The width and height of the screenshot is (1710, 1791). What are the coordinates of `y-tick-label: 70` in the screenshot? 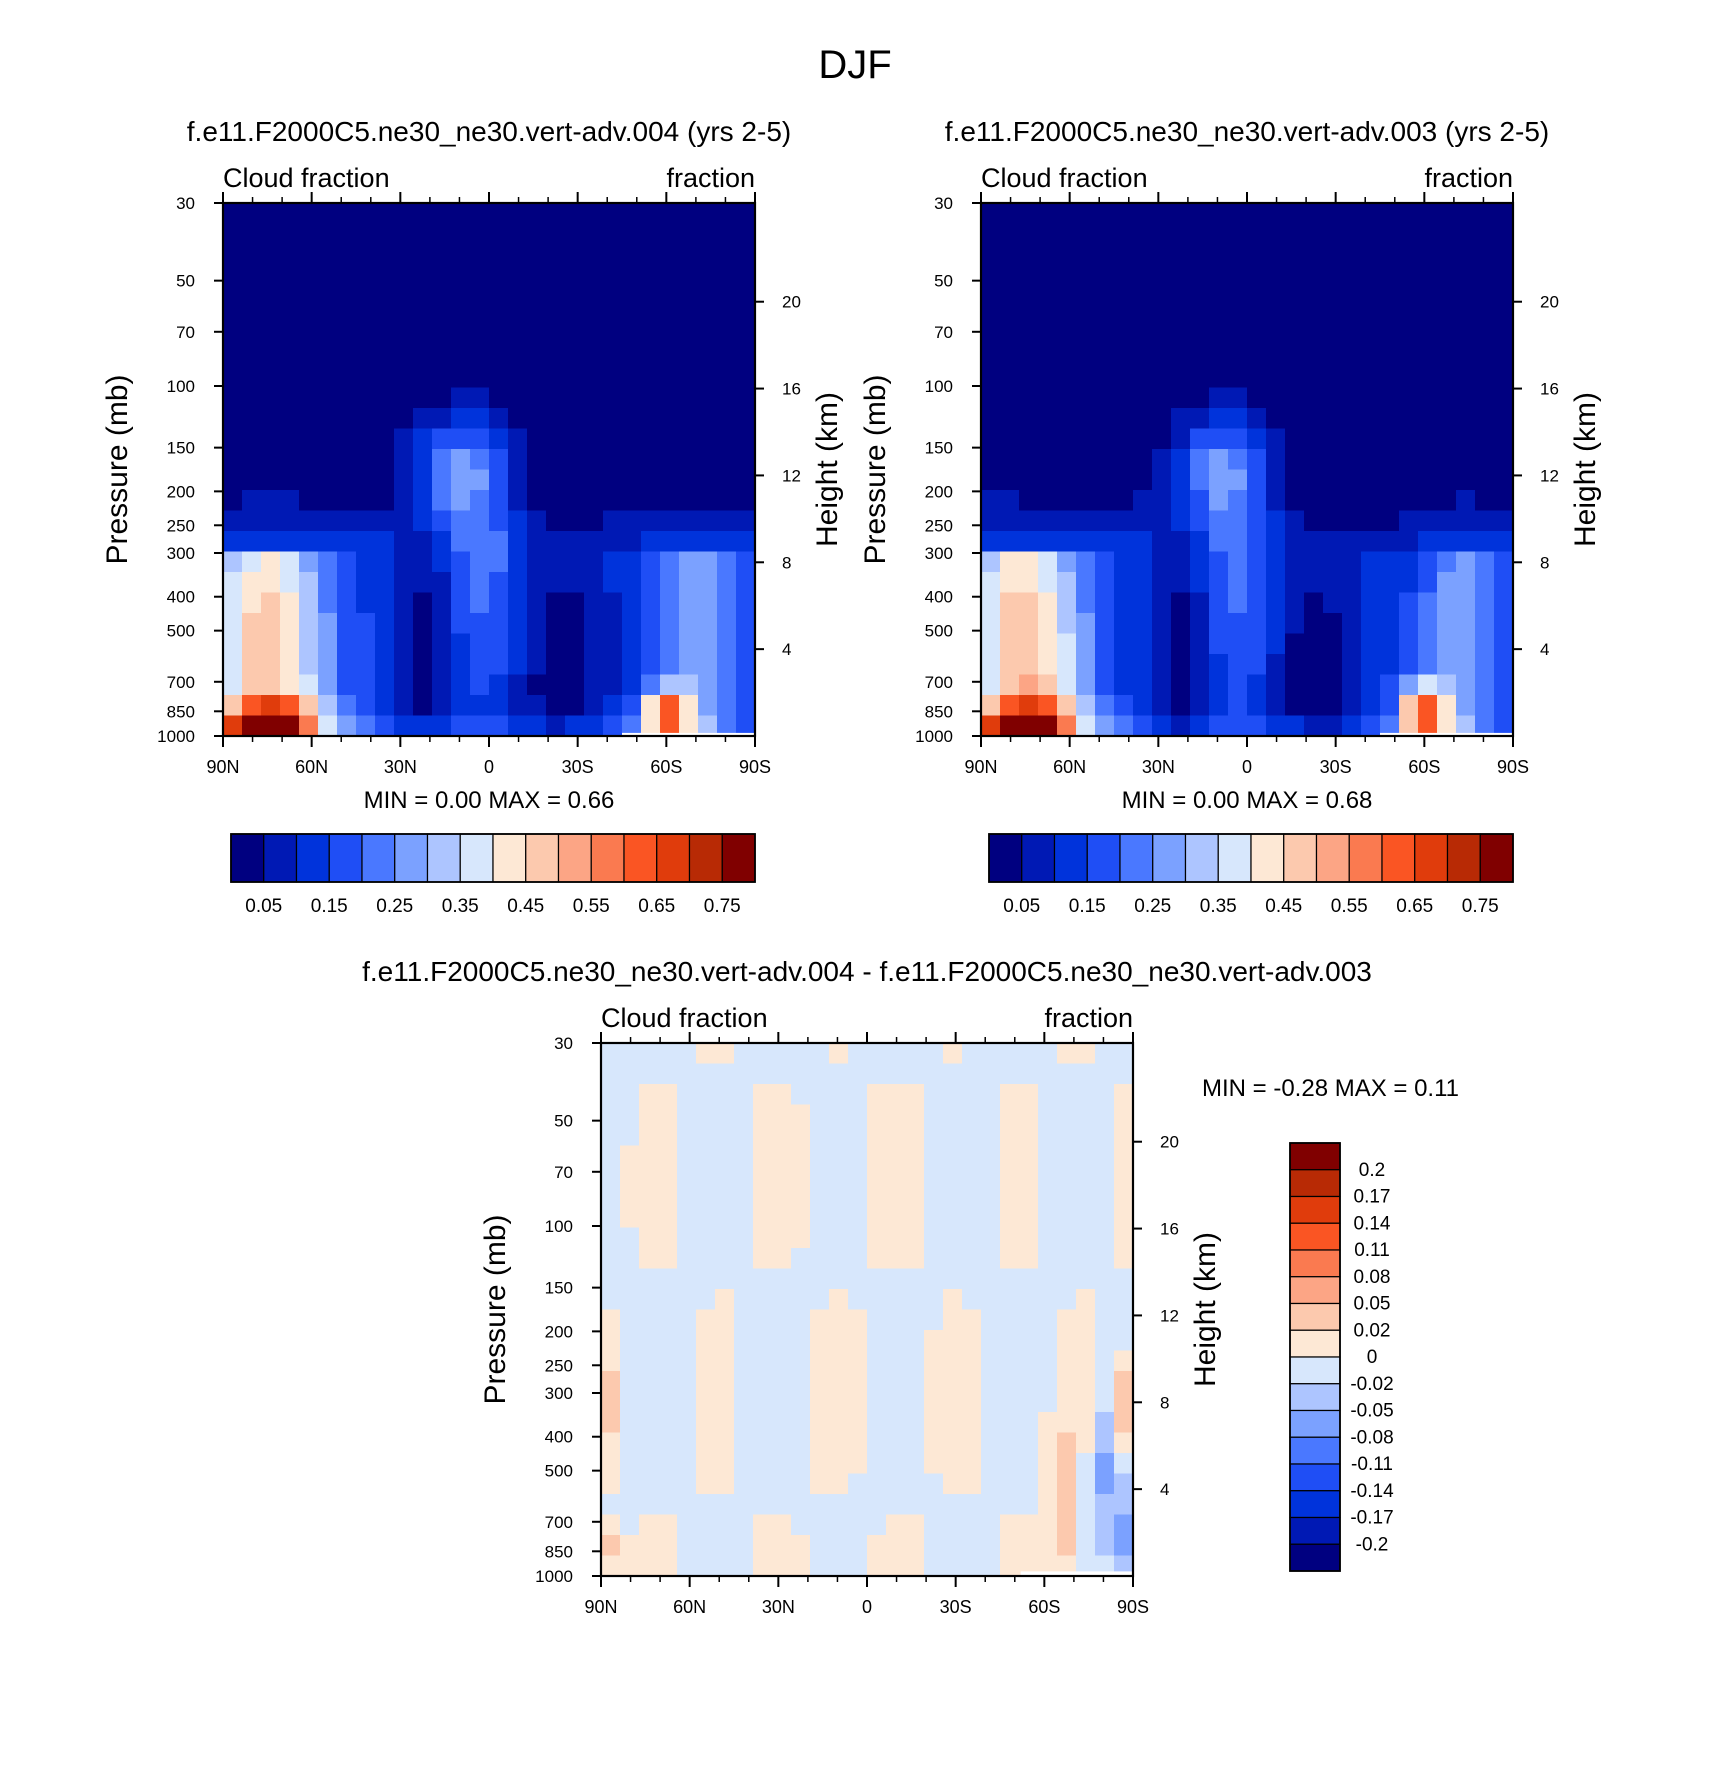 It's located at (943, 332).